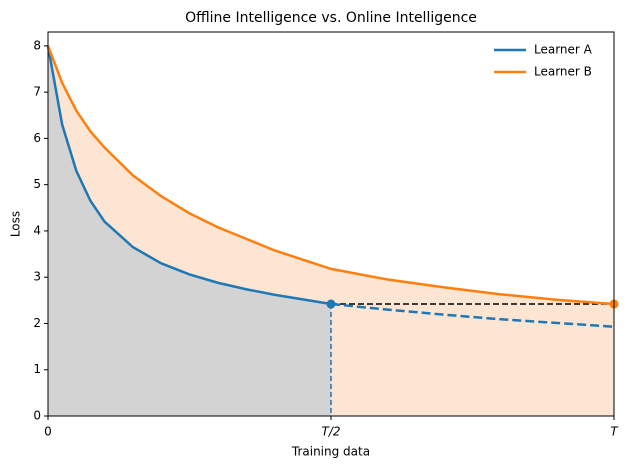 This screenshot has height=474, width=630. Describe the element at coordinates (472, 315) in the screenshot. I see `series-line` at that location.